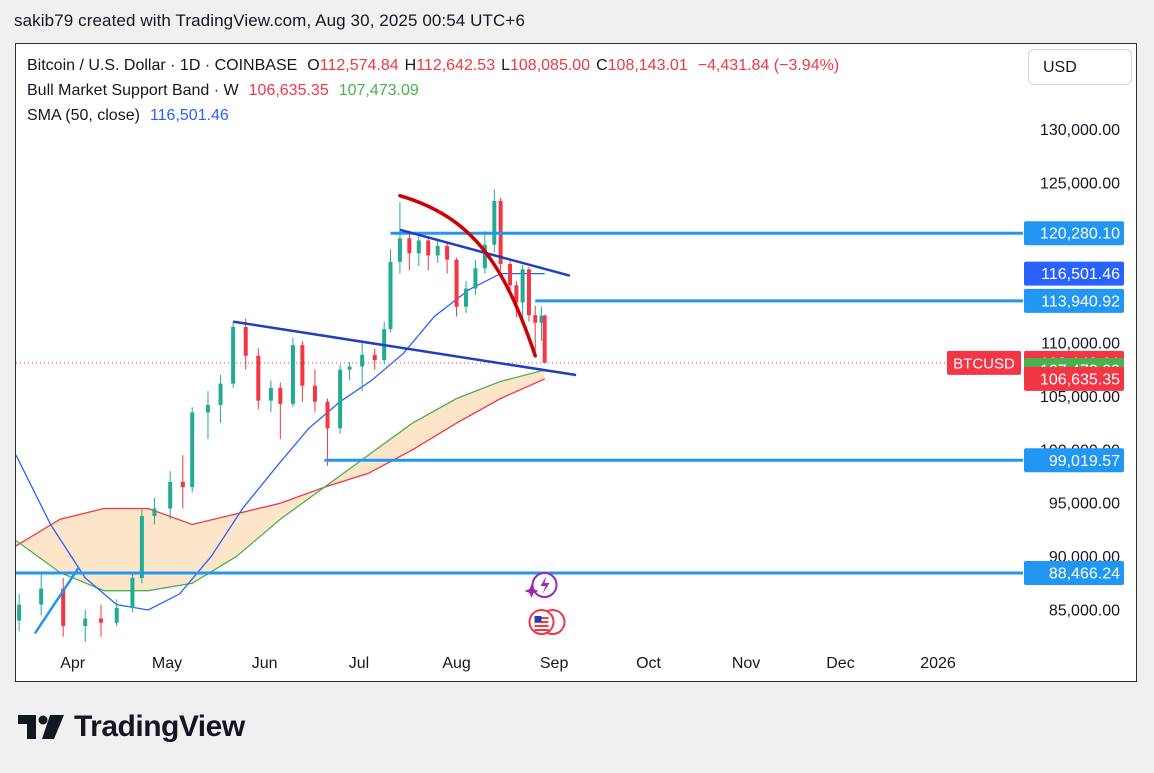 The image size is (1154, 773). Describe the element at coordinates (1080, 67) in the screenshot. I see `currency-button: USD` at that location.